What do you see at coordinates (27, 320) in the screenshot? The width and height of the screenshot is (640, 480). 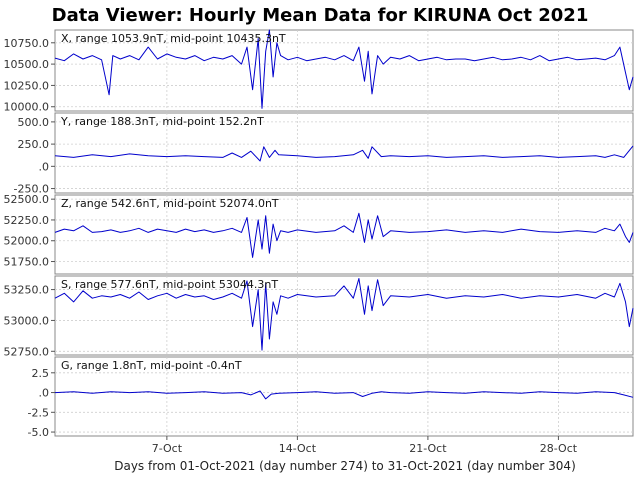 I see `y-tick-label: 53000.0` at bounding box center [27, 320].